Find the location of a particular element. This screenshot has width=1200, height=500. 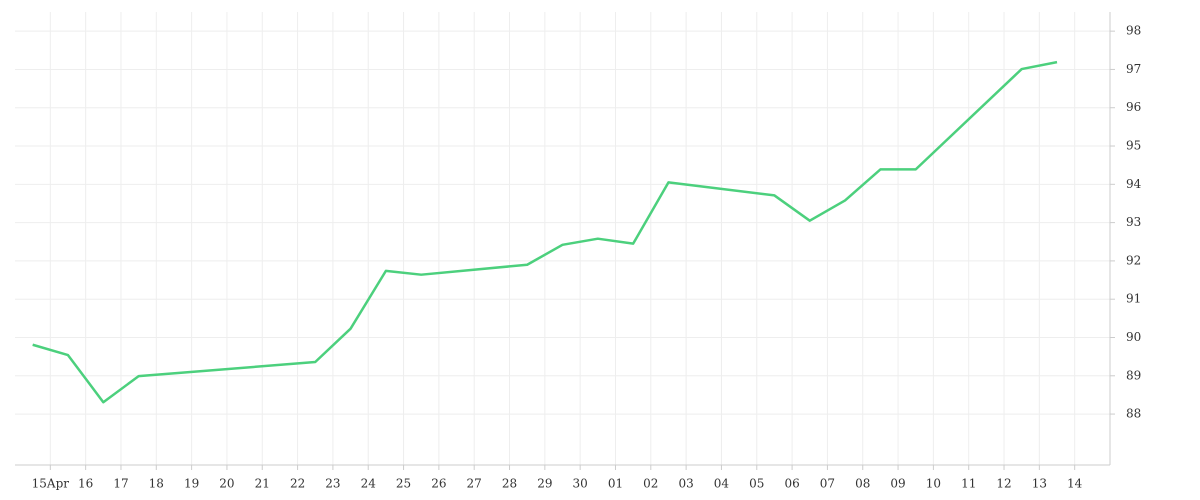

x-tick-label: 01 is located at coordinates (615, 484).